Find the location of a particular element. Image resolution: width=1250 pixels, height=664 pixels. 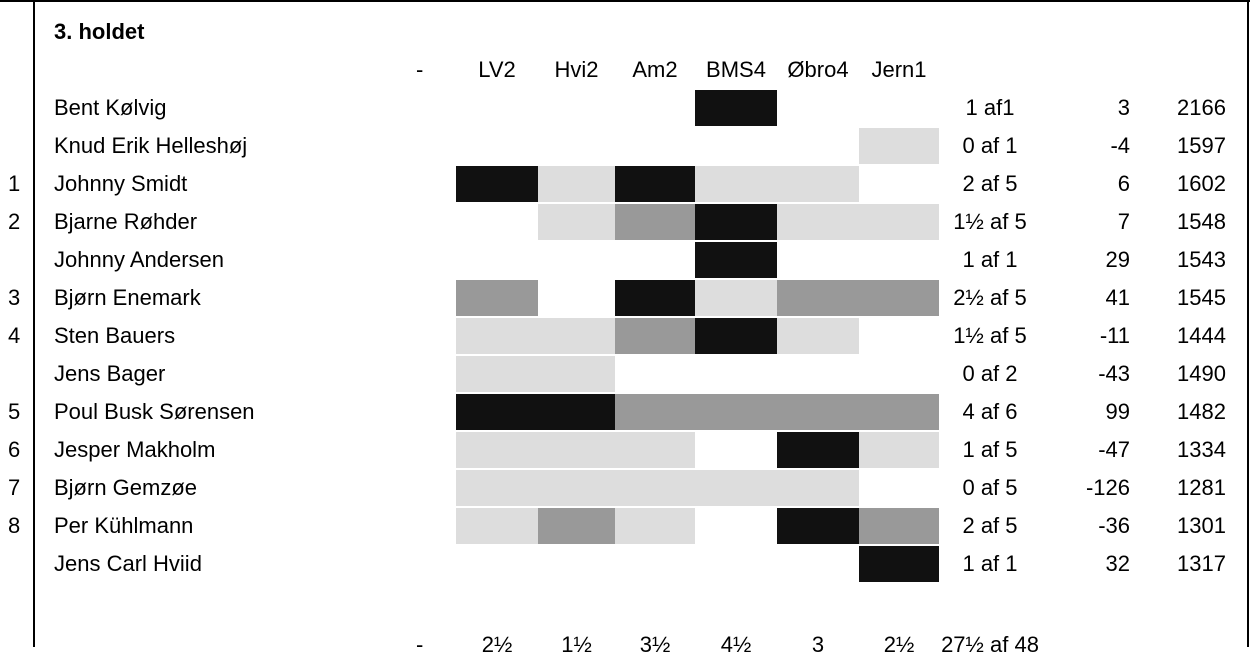

player-name: Sten Bauers is located at coordinates (115, 335).